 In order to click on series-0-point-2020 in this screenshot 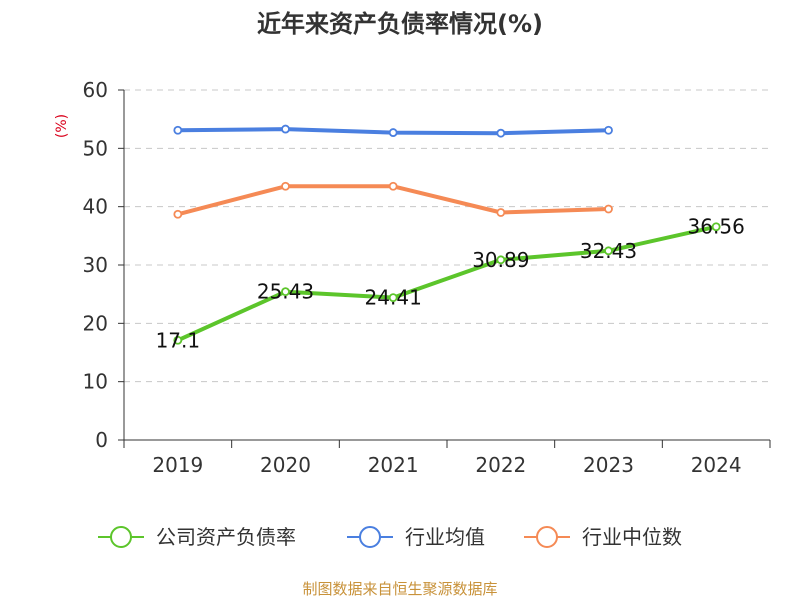, I will do `click(285, 292)`.